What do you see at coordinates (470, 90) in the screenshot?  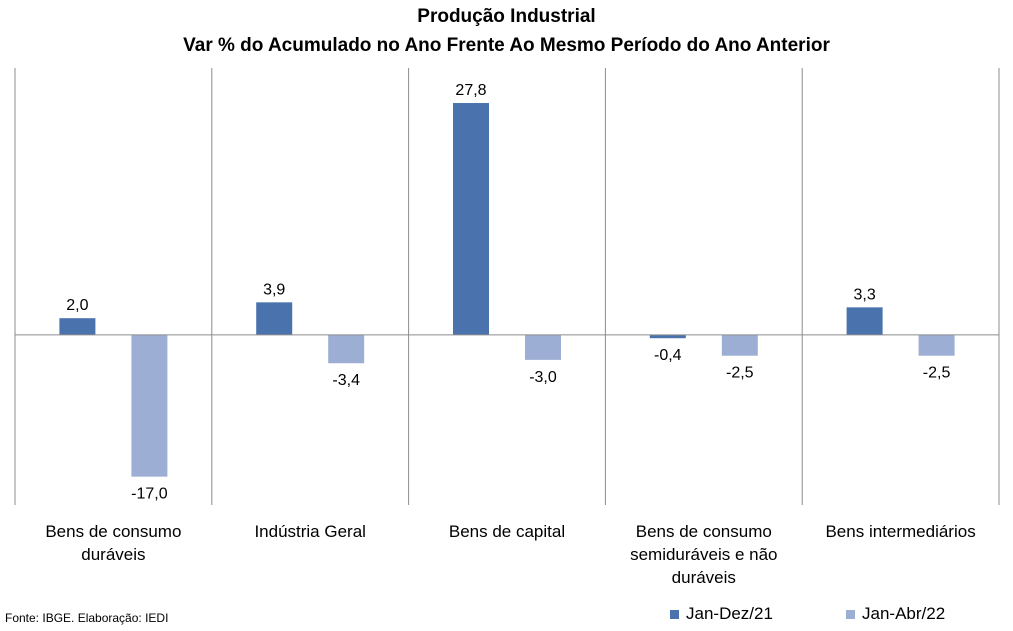 I see `data-label: 27,8` at bounding box center [470, 90].